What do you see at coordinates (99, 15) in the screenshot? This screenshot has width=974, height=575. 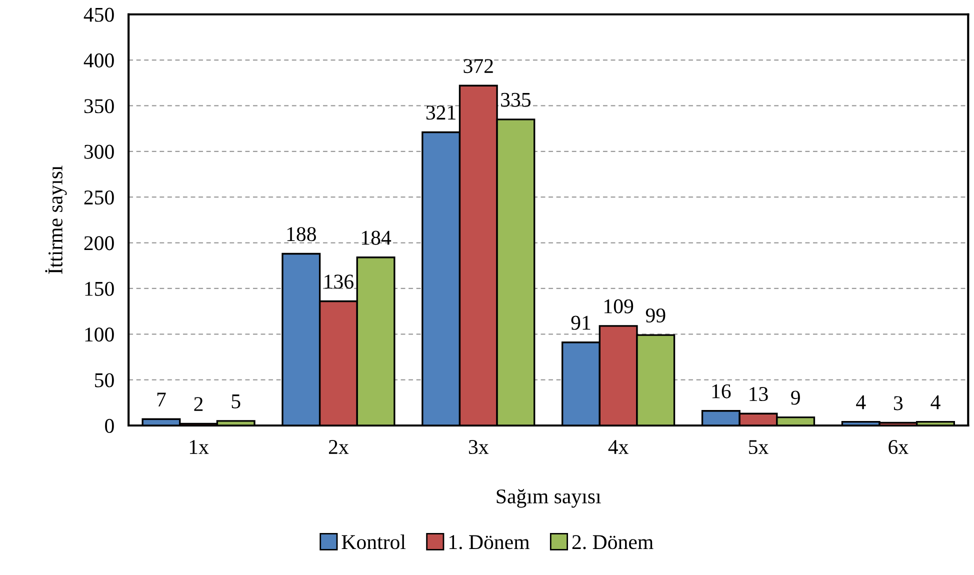 I see `y-tick-label: 450` at bounding box center [99, 15].